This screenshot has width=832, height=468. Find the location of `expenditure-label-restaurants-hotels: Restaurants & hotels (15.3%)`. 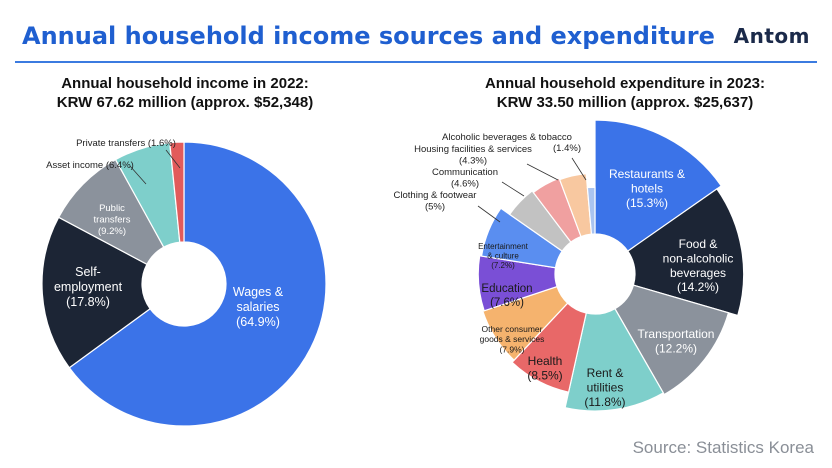

expenditure-label-restaurants-hotels: Restaurants & hotels (15.3%) is located at coordinates (647, 188).